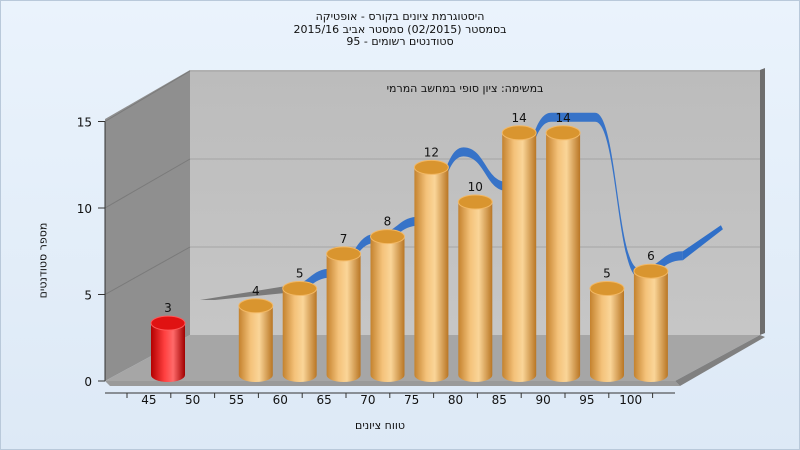  I want to click on y-tick-label: 15, so click(84, 123).